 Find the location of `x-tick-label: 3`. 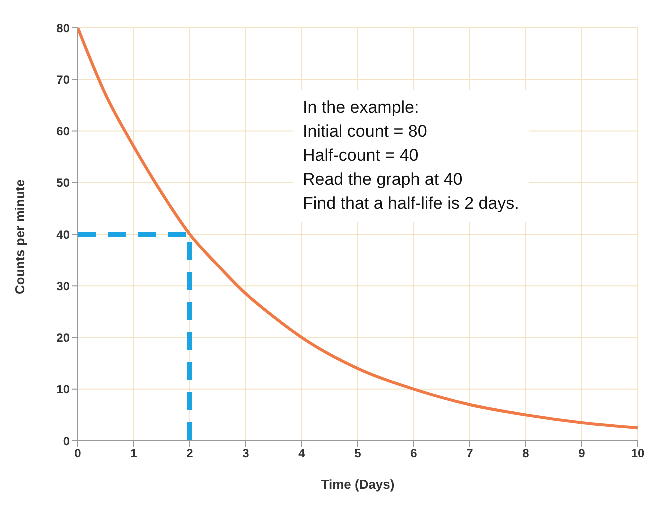

x-tick-label: 3 is located at coordinates (246, 453).